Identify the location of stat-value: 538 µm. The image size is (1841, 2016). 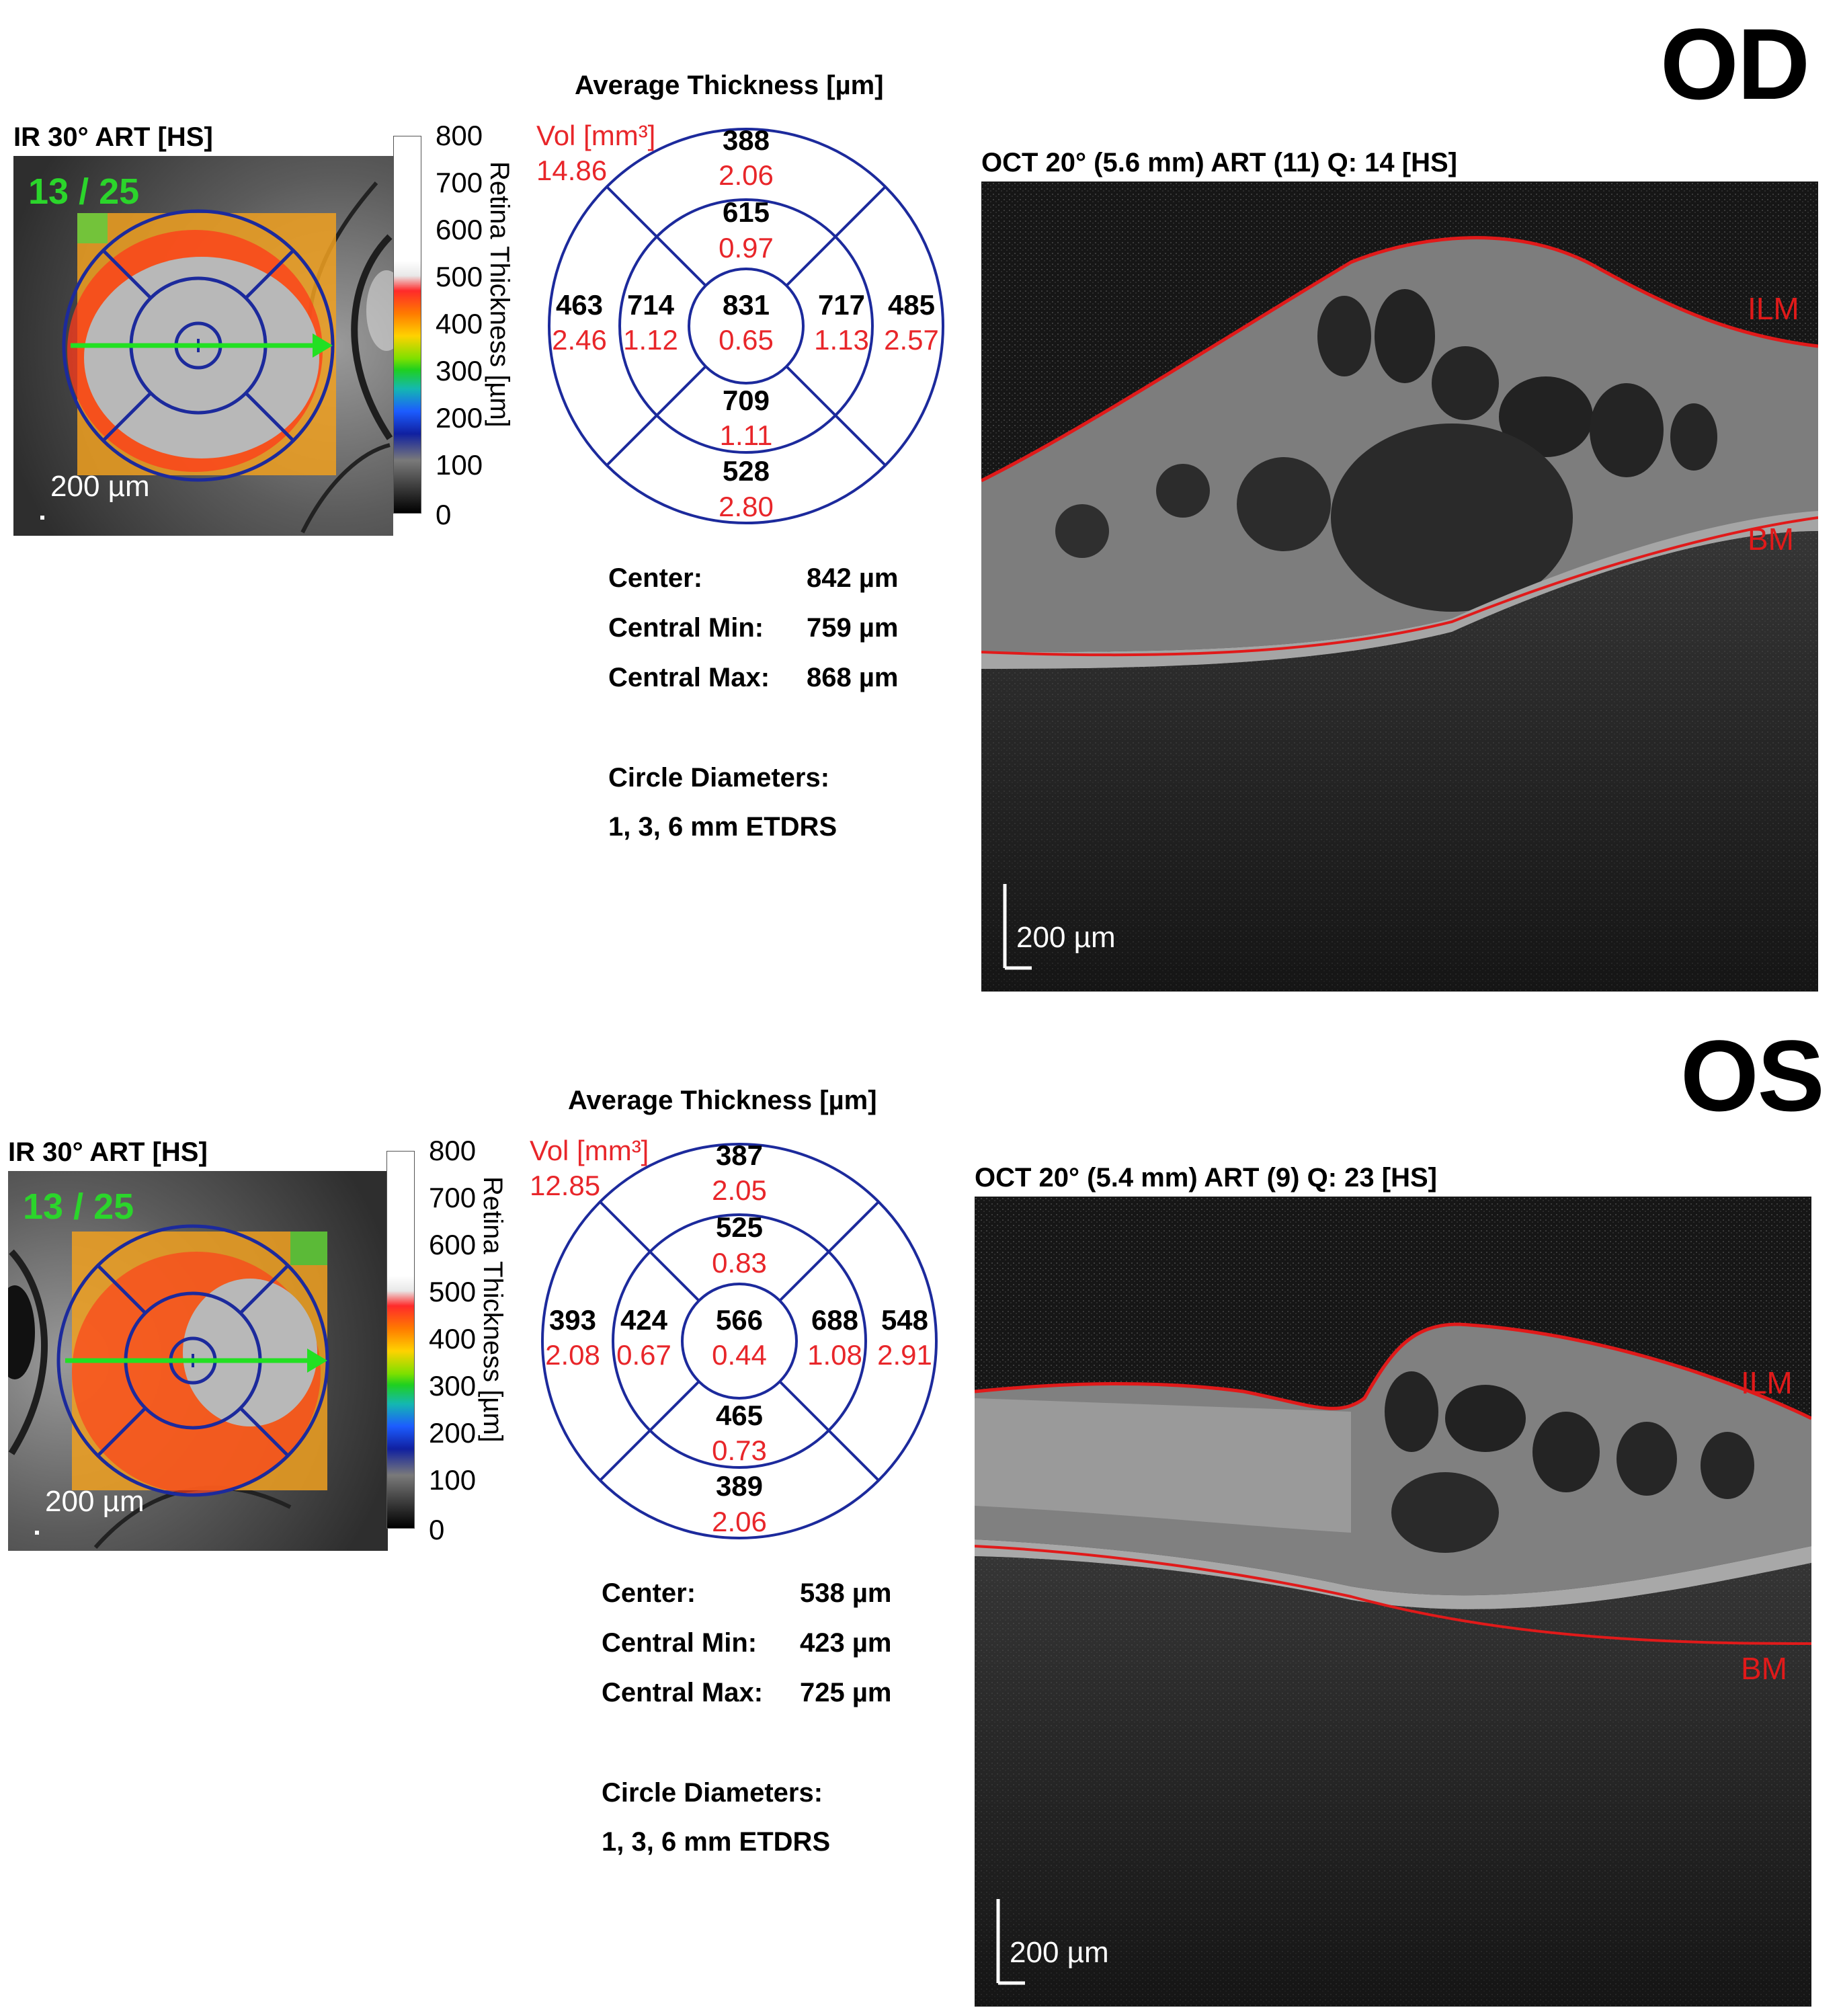
(846, 1593).